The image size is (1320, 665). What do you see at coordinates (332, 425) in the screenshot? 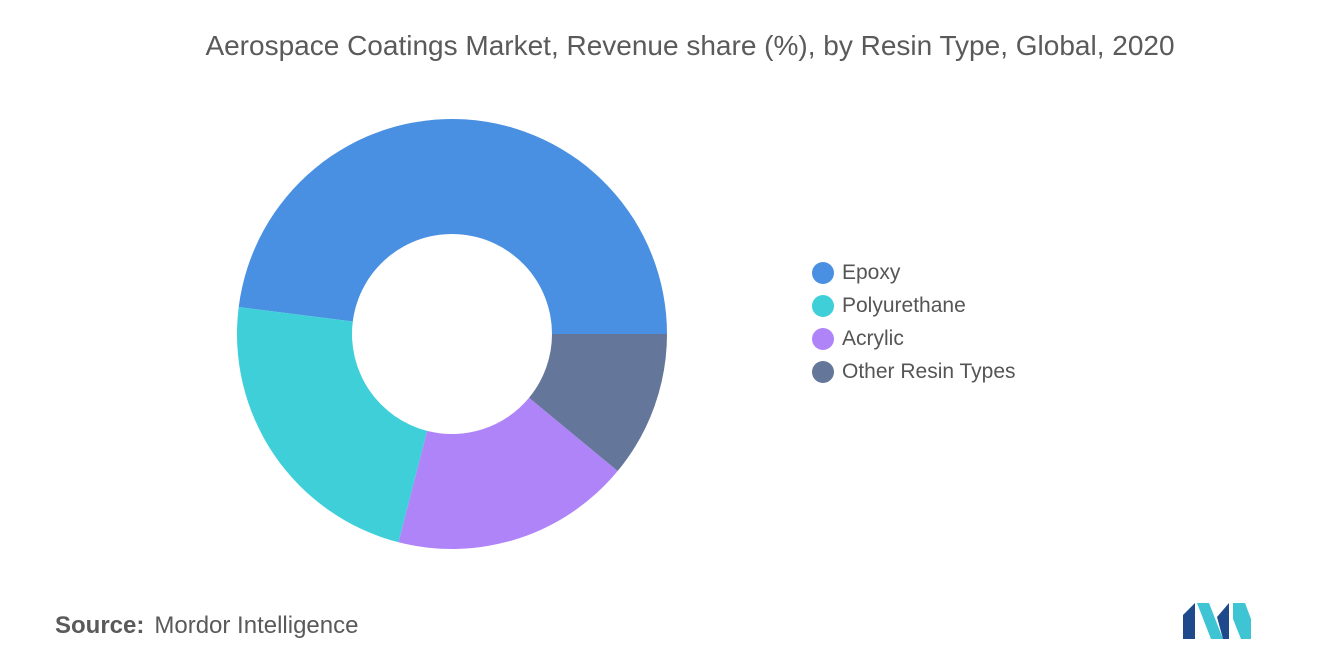
I see `donut-slice-polyurethane` at bounding box center [332, 425].